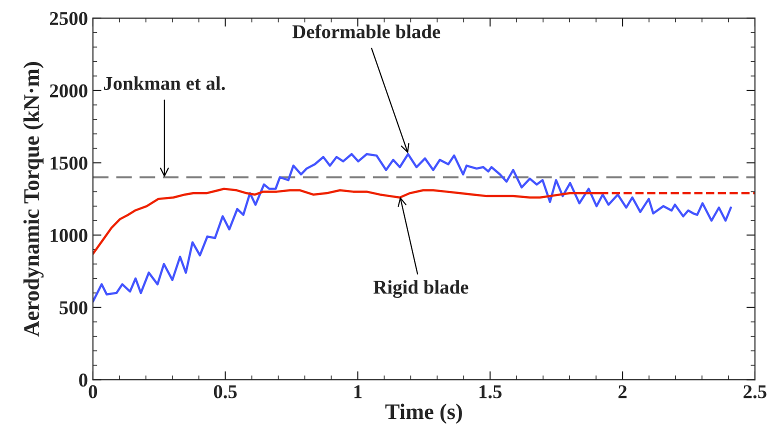 Image resolution: width=768 pixels, height=432 pixels. What do you see at coordinates (622, 391) in the screenshot?
I see `x-tick-label: 2` at bounding box center [622, 391].